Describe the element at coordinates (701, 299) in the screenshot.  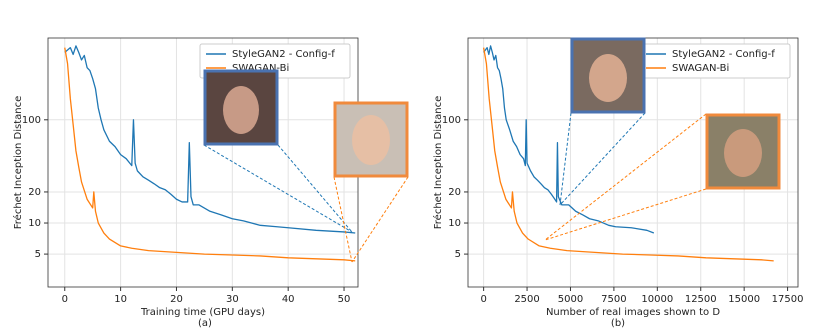
I see `x-tick-label: 12500` at that location.